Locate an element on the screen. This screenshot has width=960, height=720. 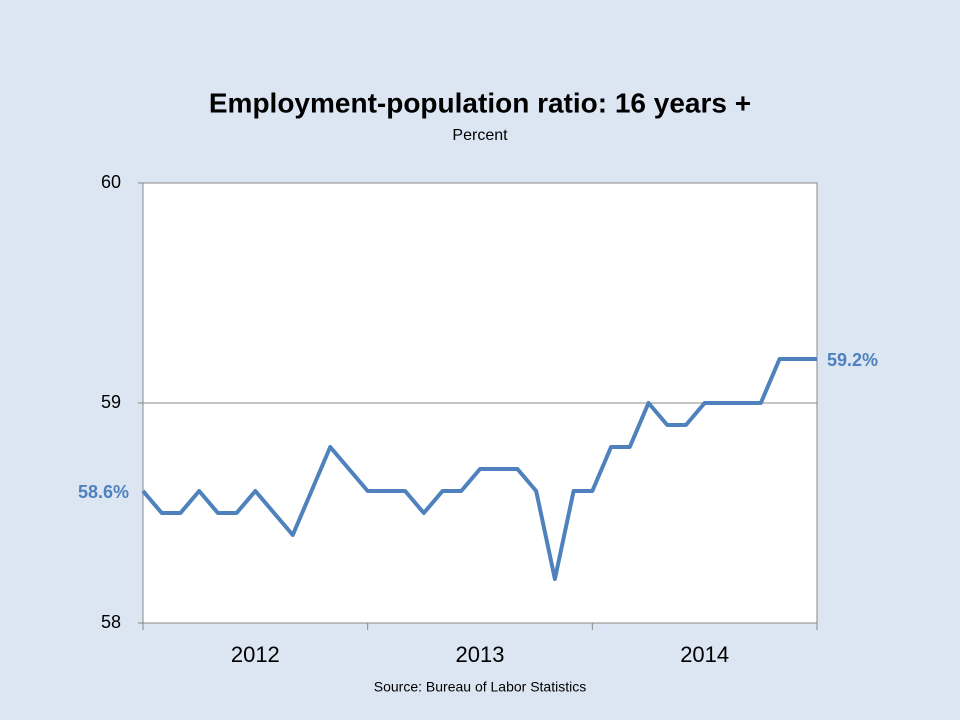
y-tick-label: 60 is located at coordinates (111, 182).